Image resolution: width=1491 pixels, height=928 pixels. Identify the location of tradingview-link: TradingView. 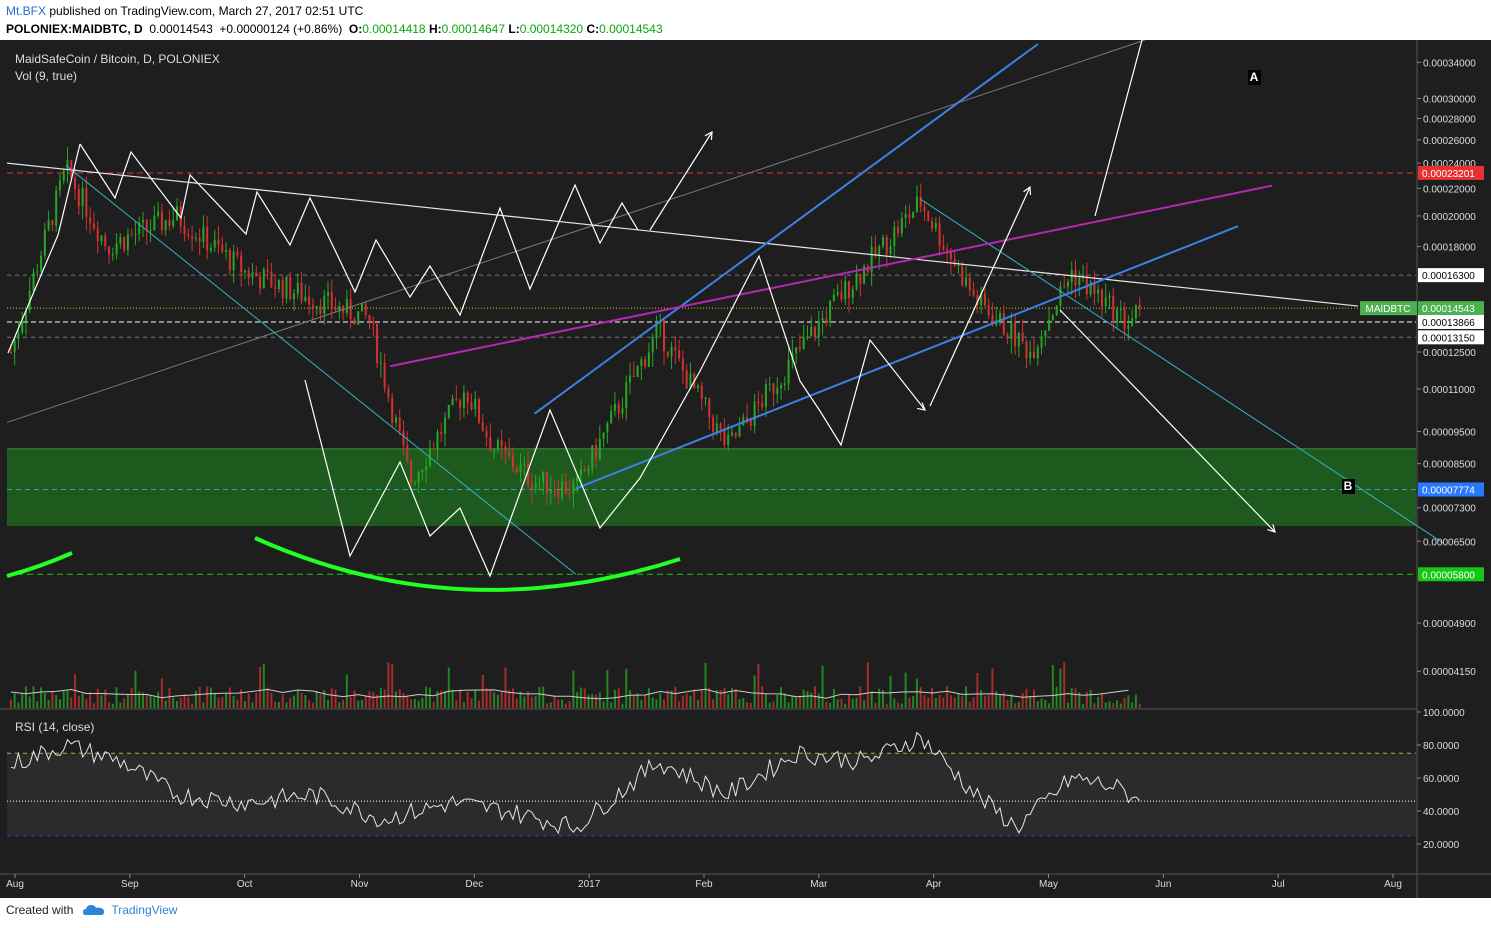
(144, 910).